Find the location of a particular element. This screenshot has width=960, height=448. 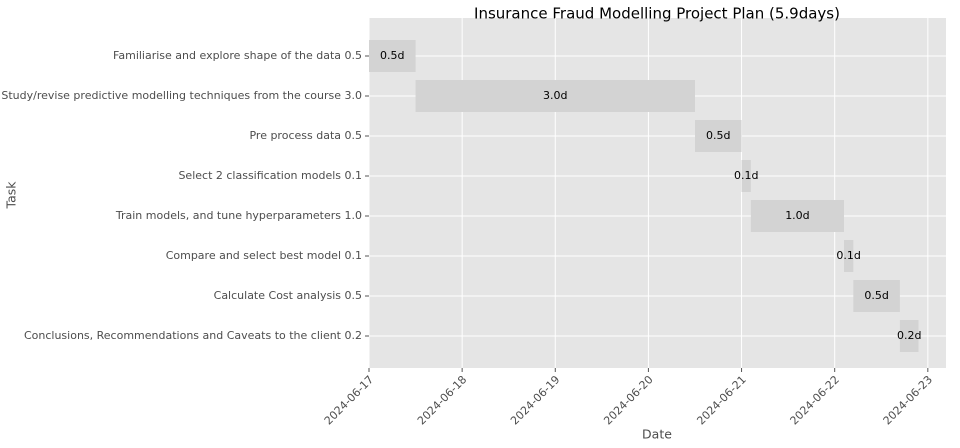

y-tick-label: Compare and select best model 0.1 is located at coordinates (264, 255).